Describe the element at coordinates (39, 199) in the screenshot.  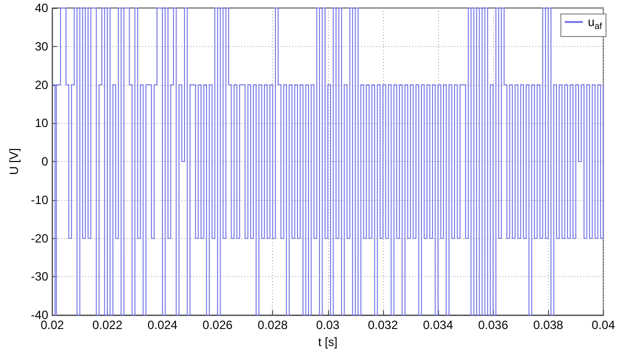
I see `y-tick-label: -10` at that location.